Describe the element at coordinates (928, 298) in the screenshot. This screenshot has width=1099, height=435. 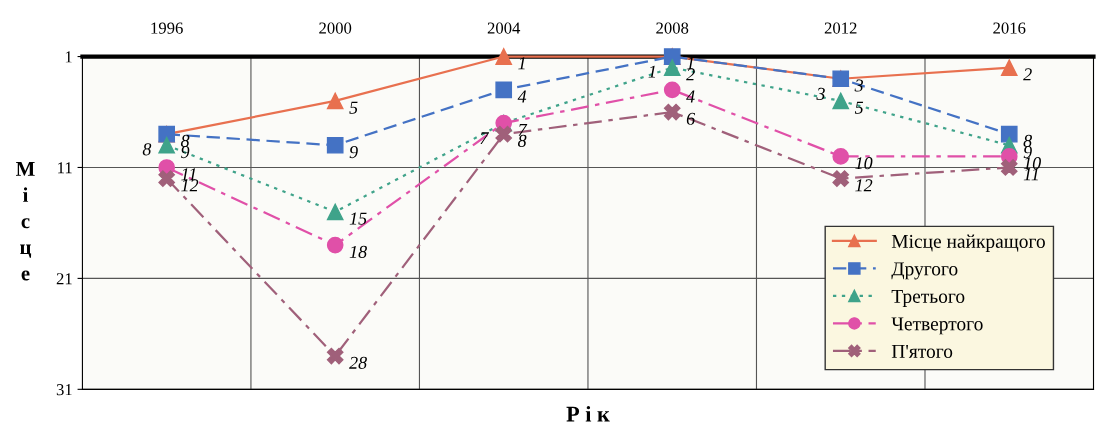
I see `legend-label: Третього` at that location.